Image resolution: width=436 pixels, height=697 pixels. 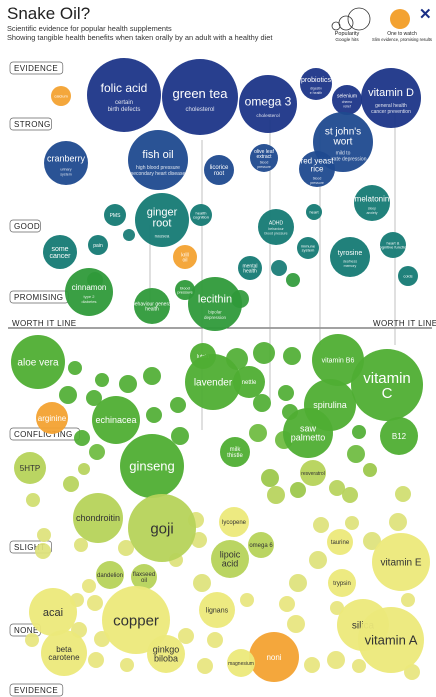 I want to click on bubble-circle-pms, so click(x=115, y=215).